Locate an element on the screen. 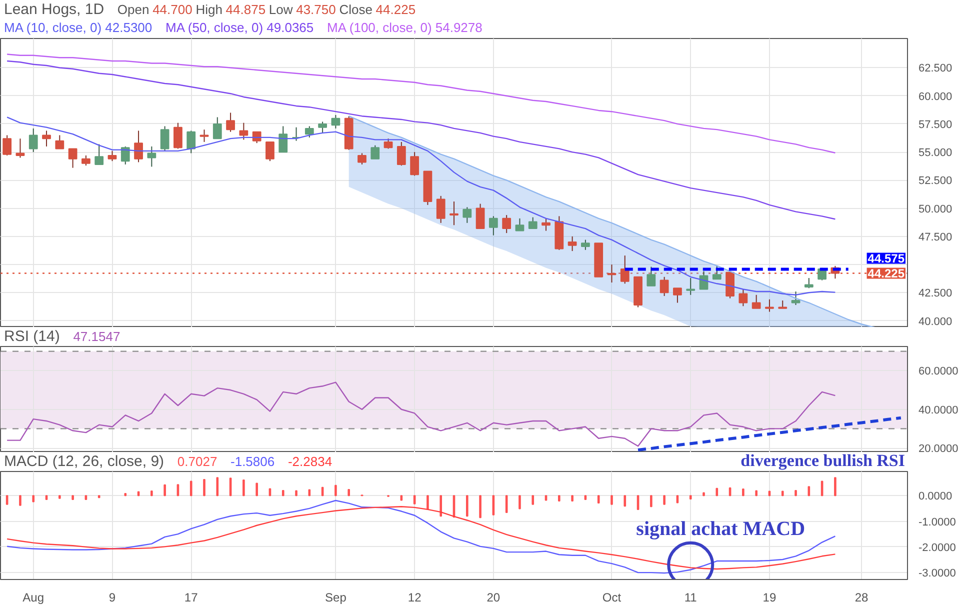 The image size is (961, 608). y-tick-label: 20.0000 is located at coordinates (938, 449).